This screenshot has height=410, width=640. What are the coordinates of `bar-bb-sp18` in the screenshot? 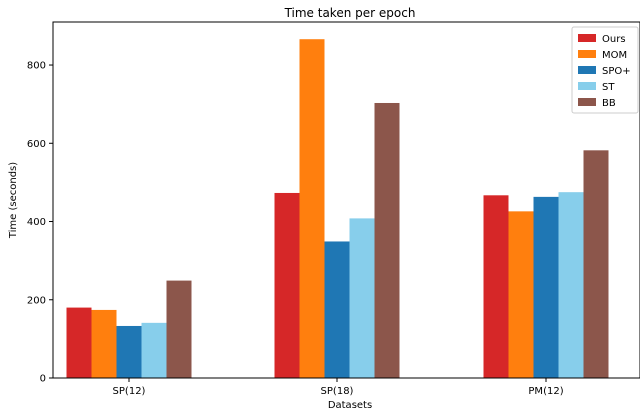 It's located at (387, 240).